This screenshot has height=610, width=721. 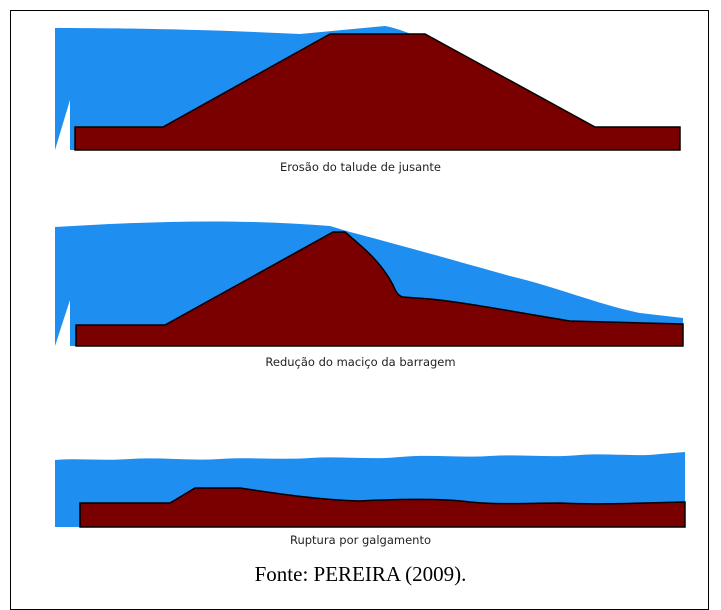 I want to click on caption-reduction: Redução do maciço da barragem, so click(x=360, y=362).